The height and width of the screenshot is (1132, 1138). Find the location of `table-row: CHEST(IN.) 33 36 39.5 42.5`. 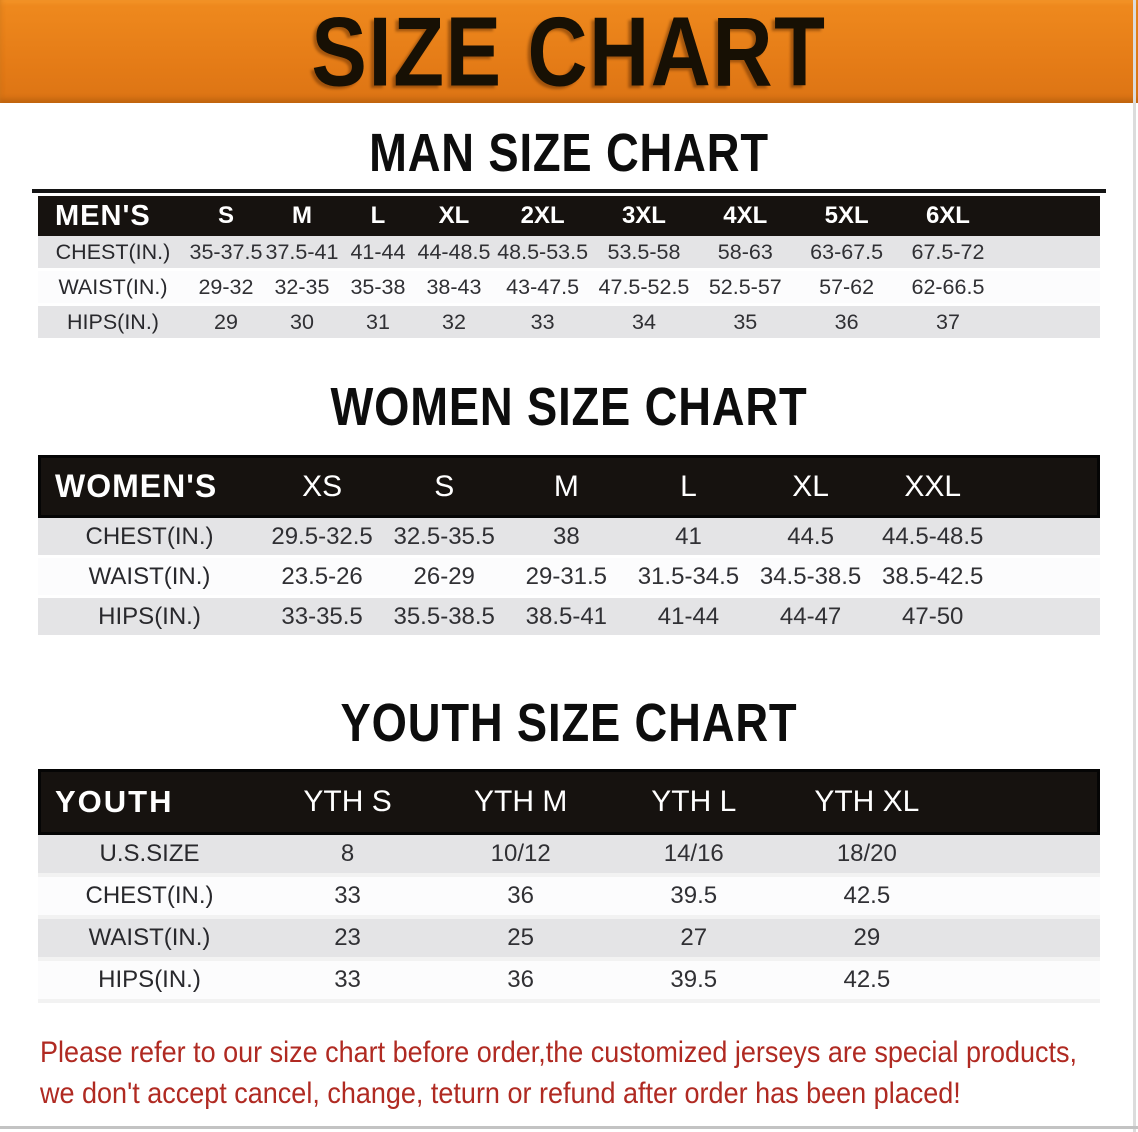

table-row: CHEST(IN.) 33 36 39.5 42.5 is located at coordinates (569, 898).